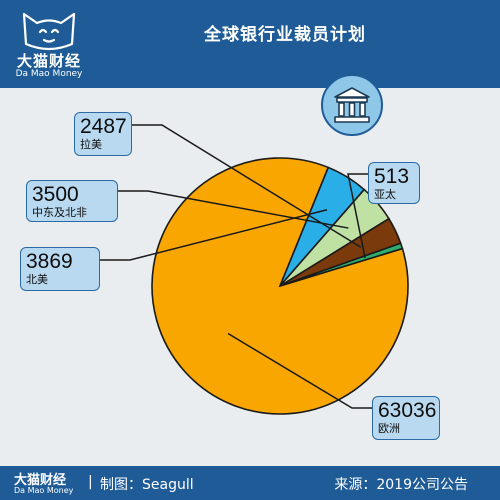 The image size is (500, 500). I want to click on data-label-region: 拉美, so click(91, 144).